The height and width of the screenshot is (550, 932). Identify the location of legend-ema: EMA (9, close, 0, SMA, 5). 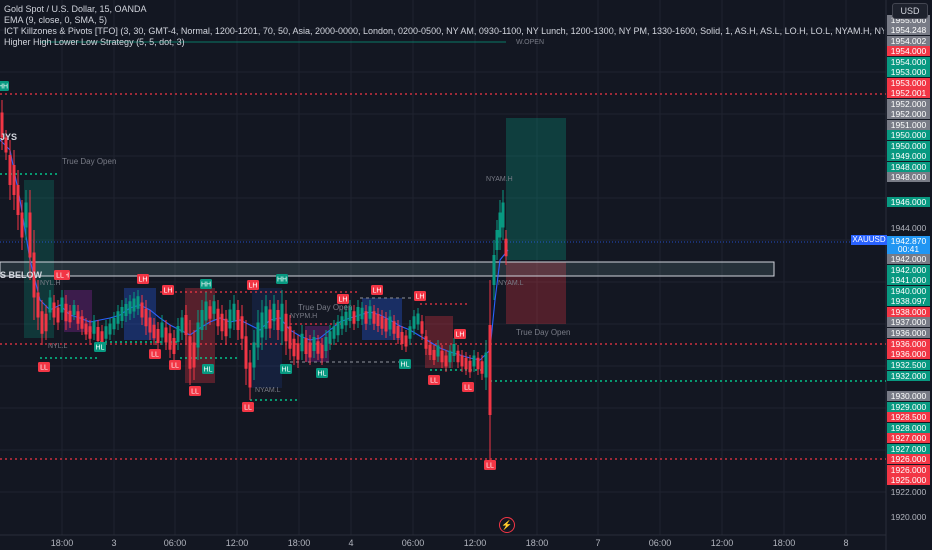
(56, 20).